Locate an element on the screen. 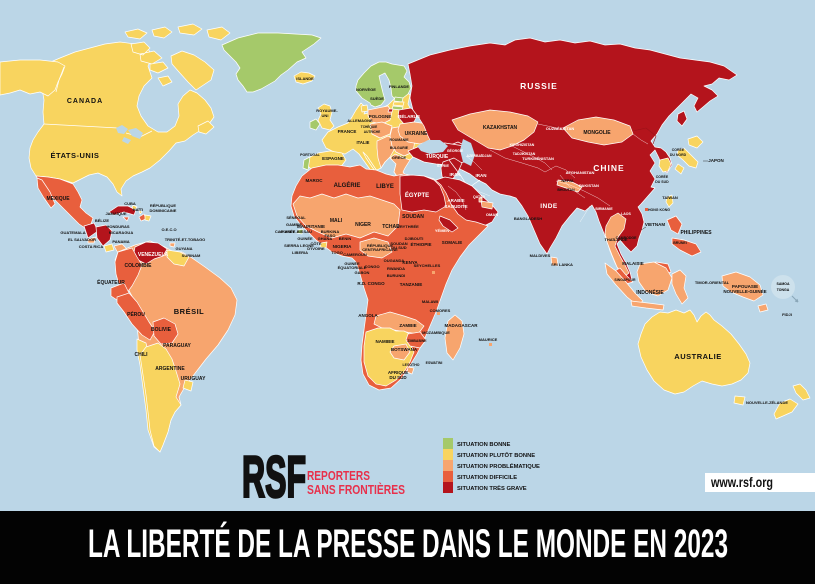  svg-text: OMAN is located at coordinates (492, 214).